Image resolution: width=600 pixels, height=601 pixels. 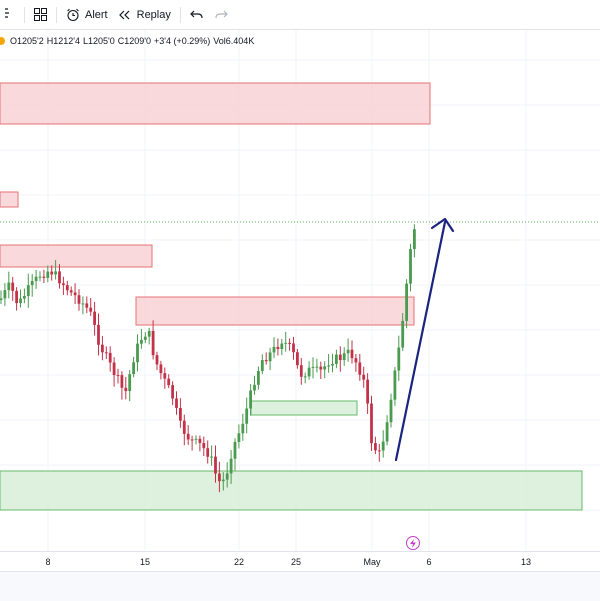 I want to click on legend-low: L1205'0, so click(x=99, y=41).